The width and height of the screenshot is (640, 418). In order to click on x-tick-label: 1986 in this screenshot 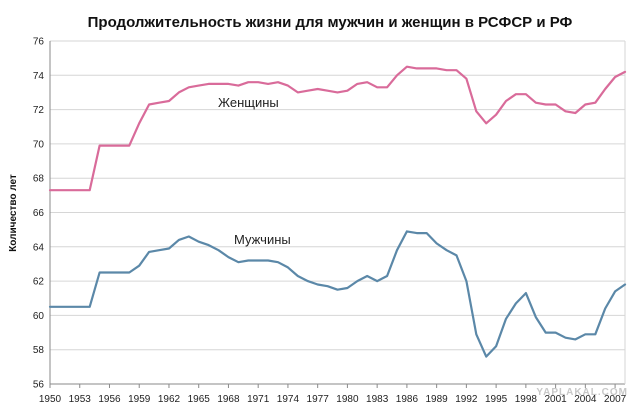, I will do `click(407, 399)`.